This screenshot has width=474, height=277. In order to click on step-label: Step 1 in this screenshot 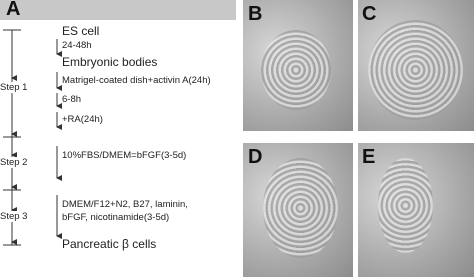, I will do `click(14, 87)`.